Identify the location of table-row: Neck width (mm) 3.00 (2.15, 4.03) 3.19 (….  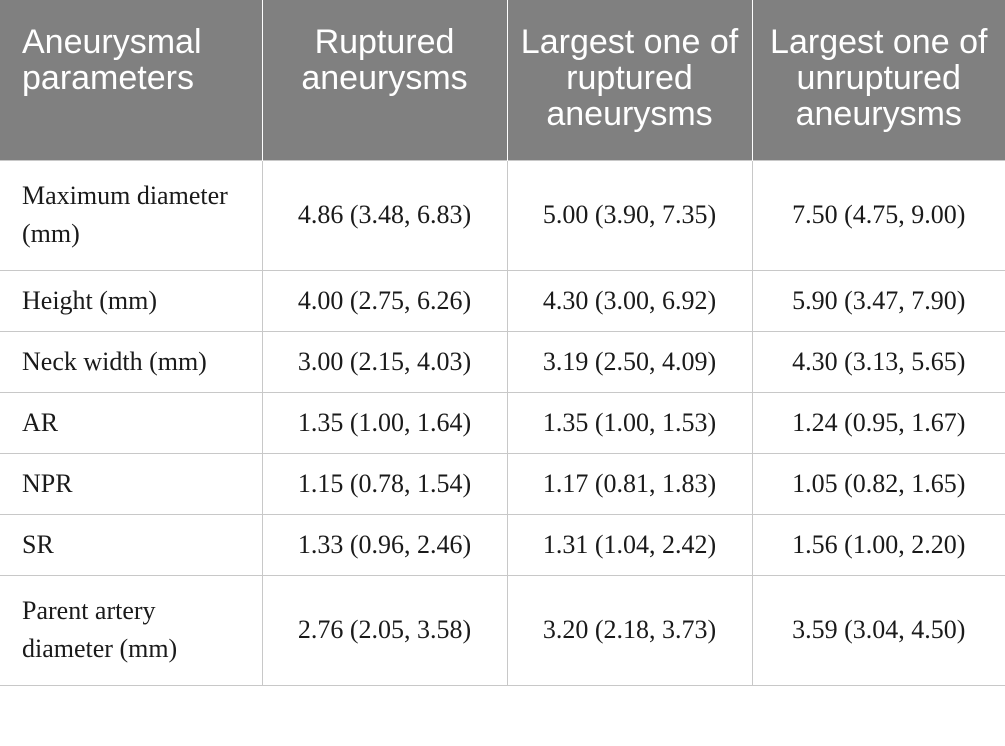
(502, 361).